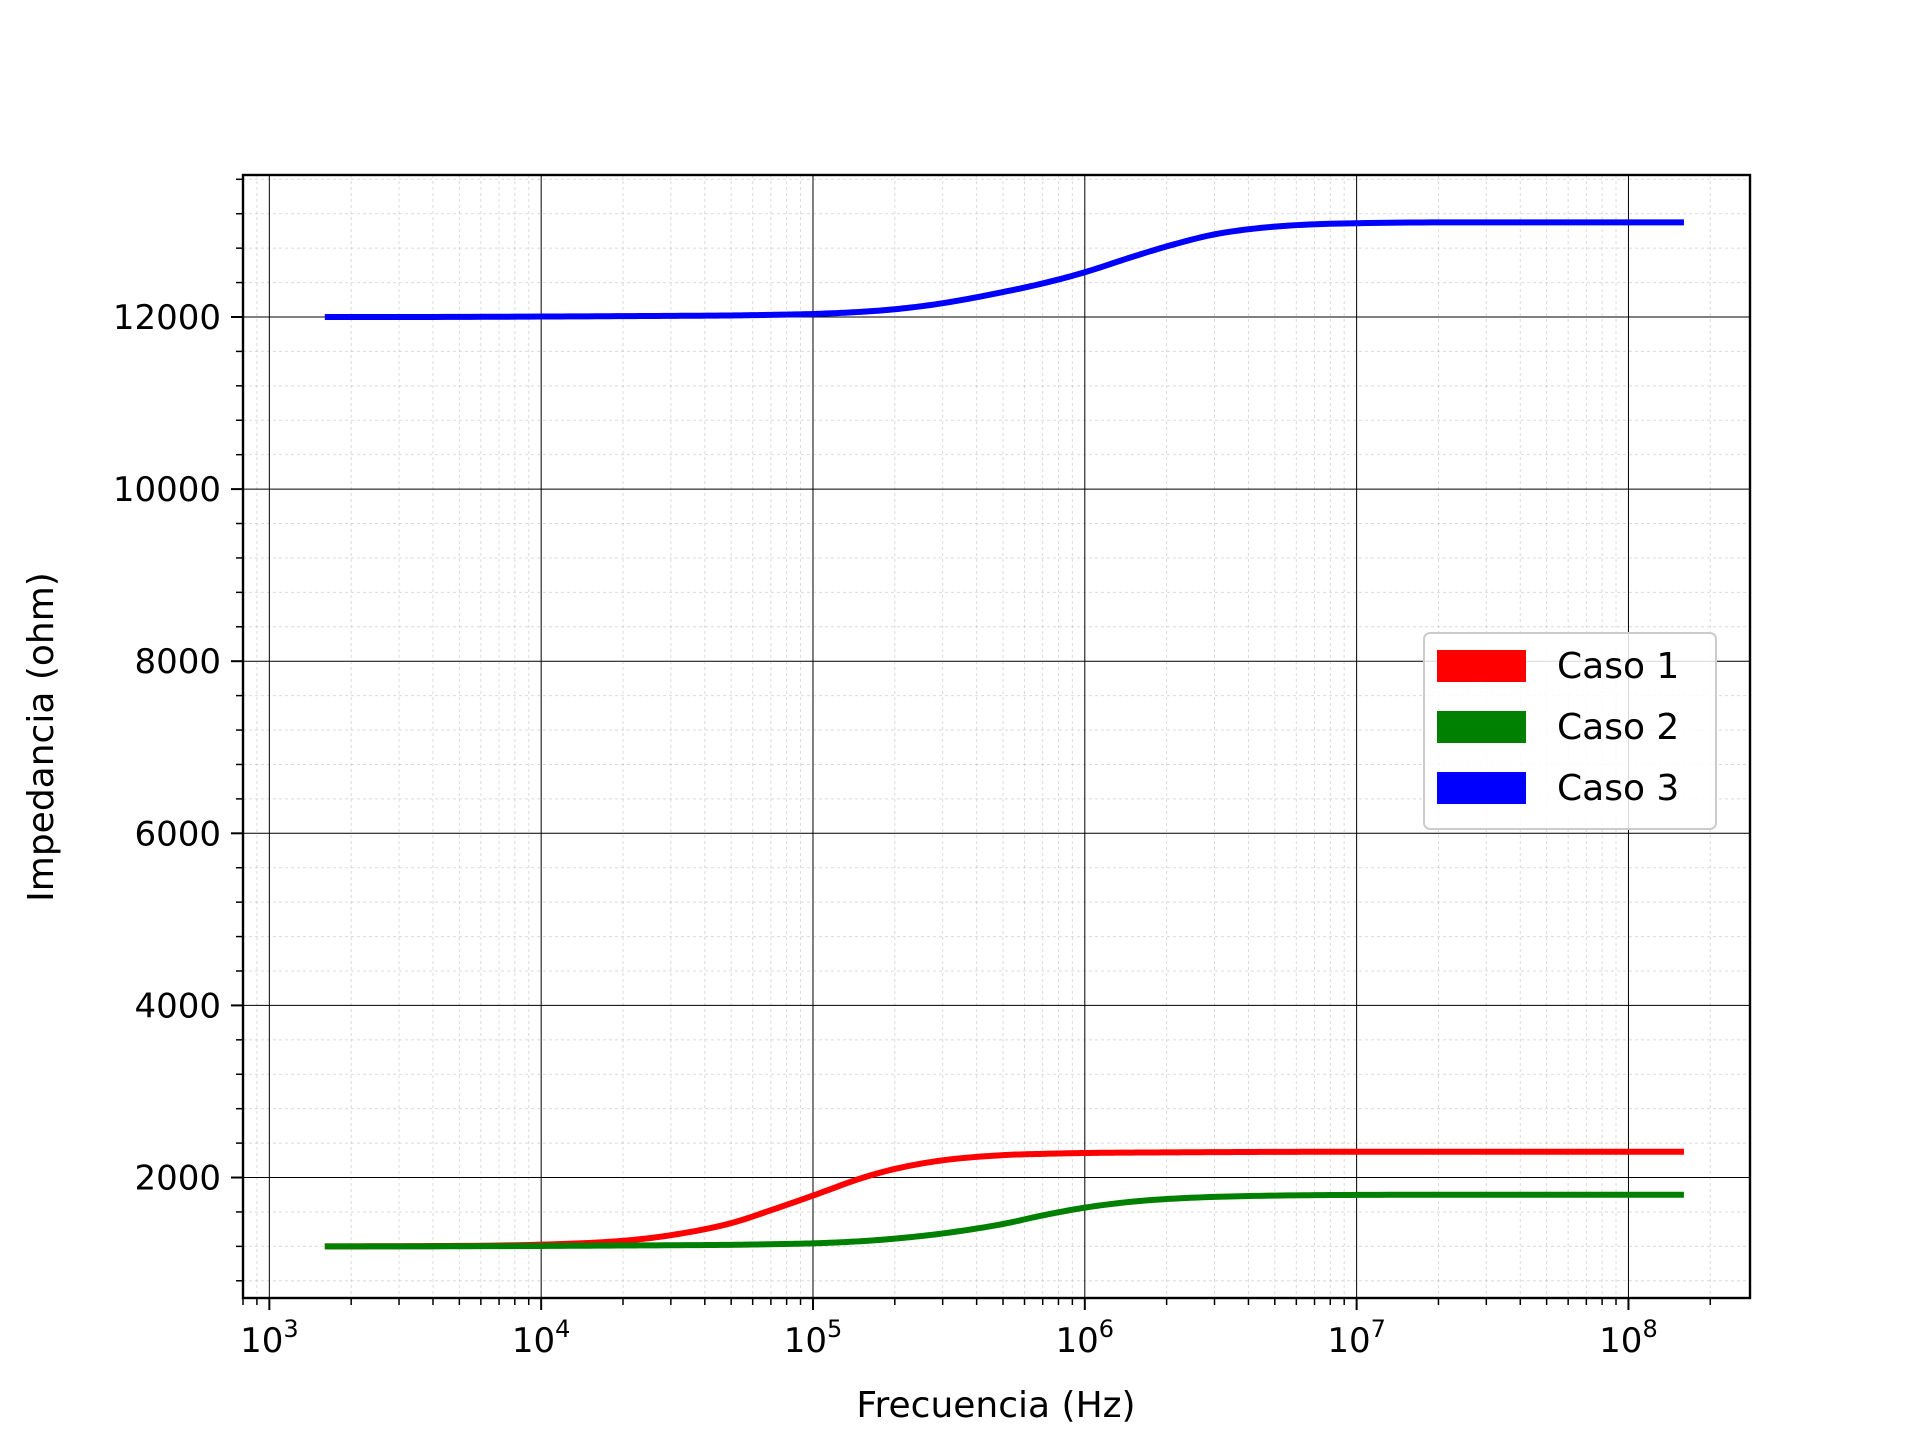  Describe the element at coordinates (41, 737) in the screenshot. I see `y-axis-label: Impedancia (ohm)` at that location.